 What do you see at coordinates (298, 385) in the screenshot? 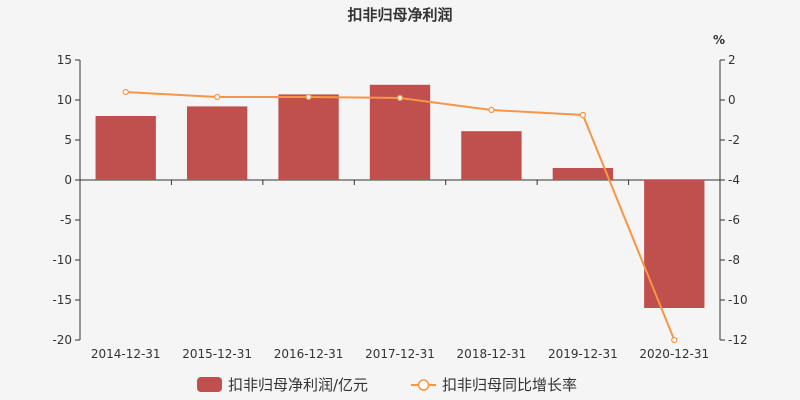
I see `legend-bar-label: 扣非归母净利润/亿元` at bounding box center [298, 385].